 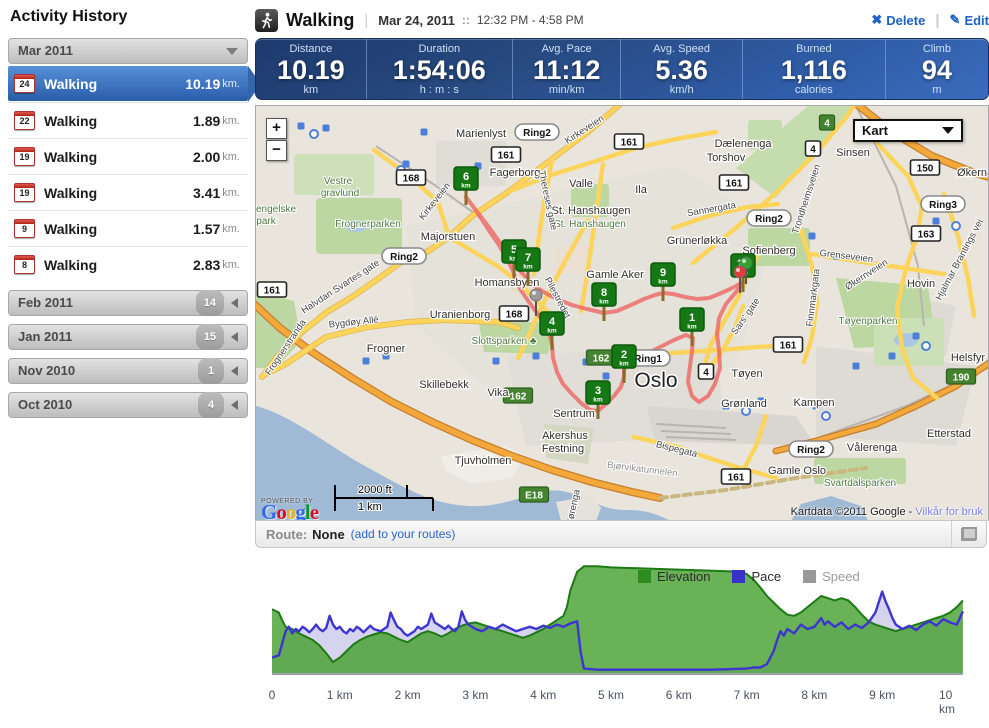 What do you see at coordinates (563, 449) in the screenshot?
I see `map-label: Festning` at bounding box center [563, 449].